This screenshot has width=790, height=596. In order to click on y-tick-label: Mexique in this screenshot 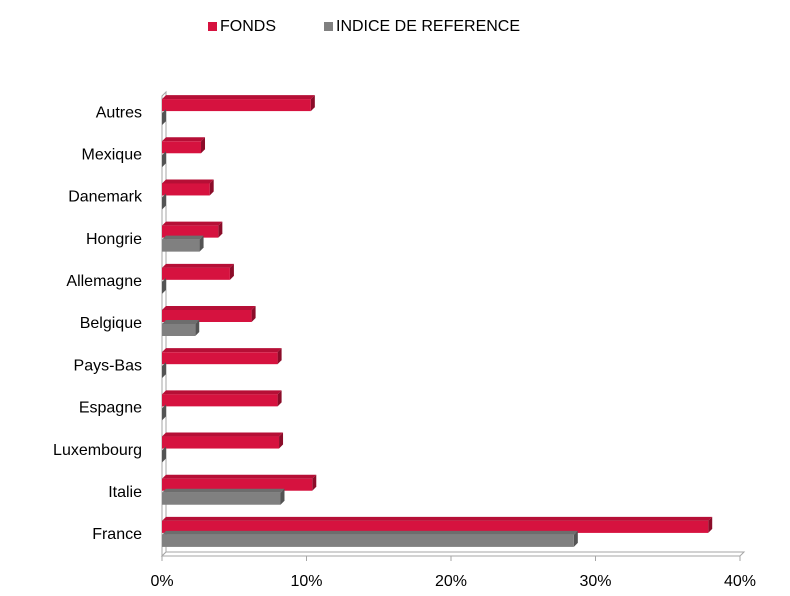, I will do `click(112, 154)`.